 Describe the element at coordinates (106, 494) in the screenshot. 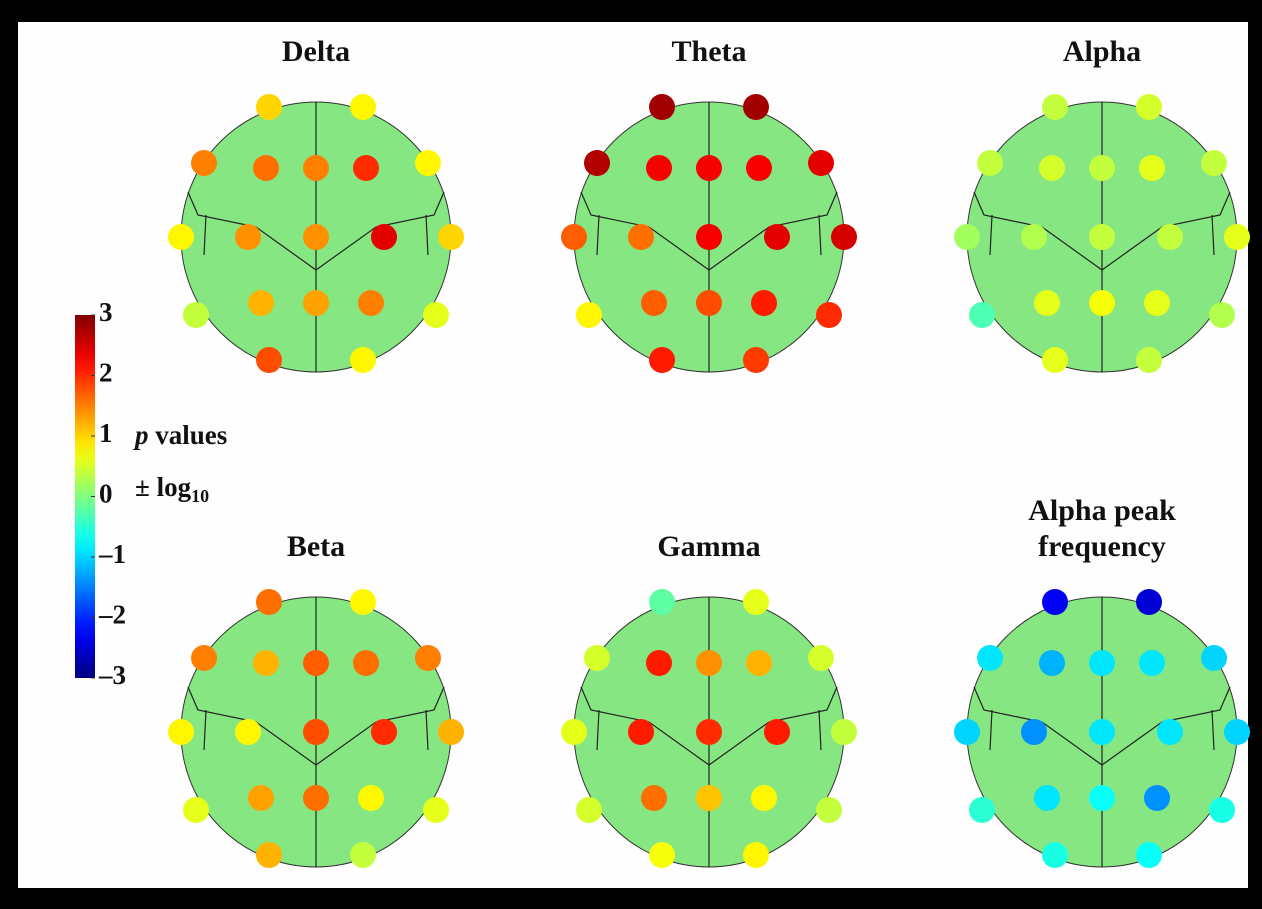

I see `colorbar-tick-label: 0` at that location.